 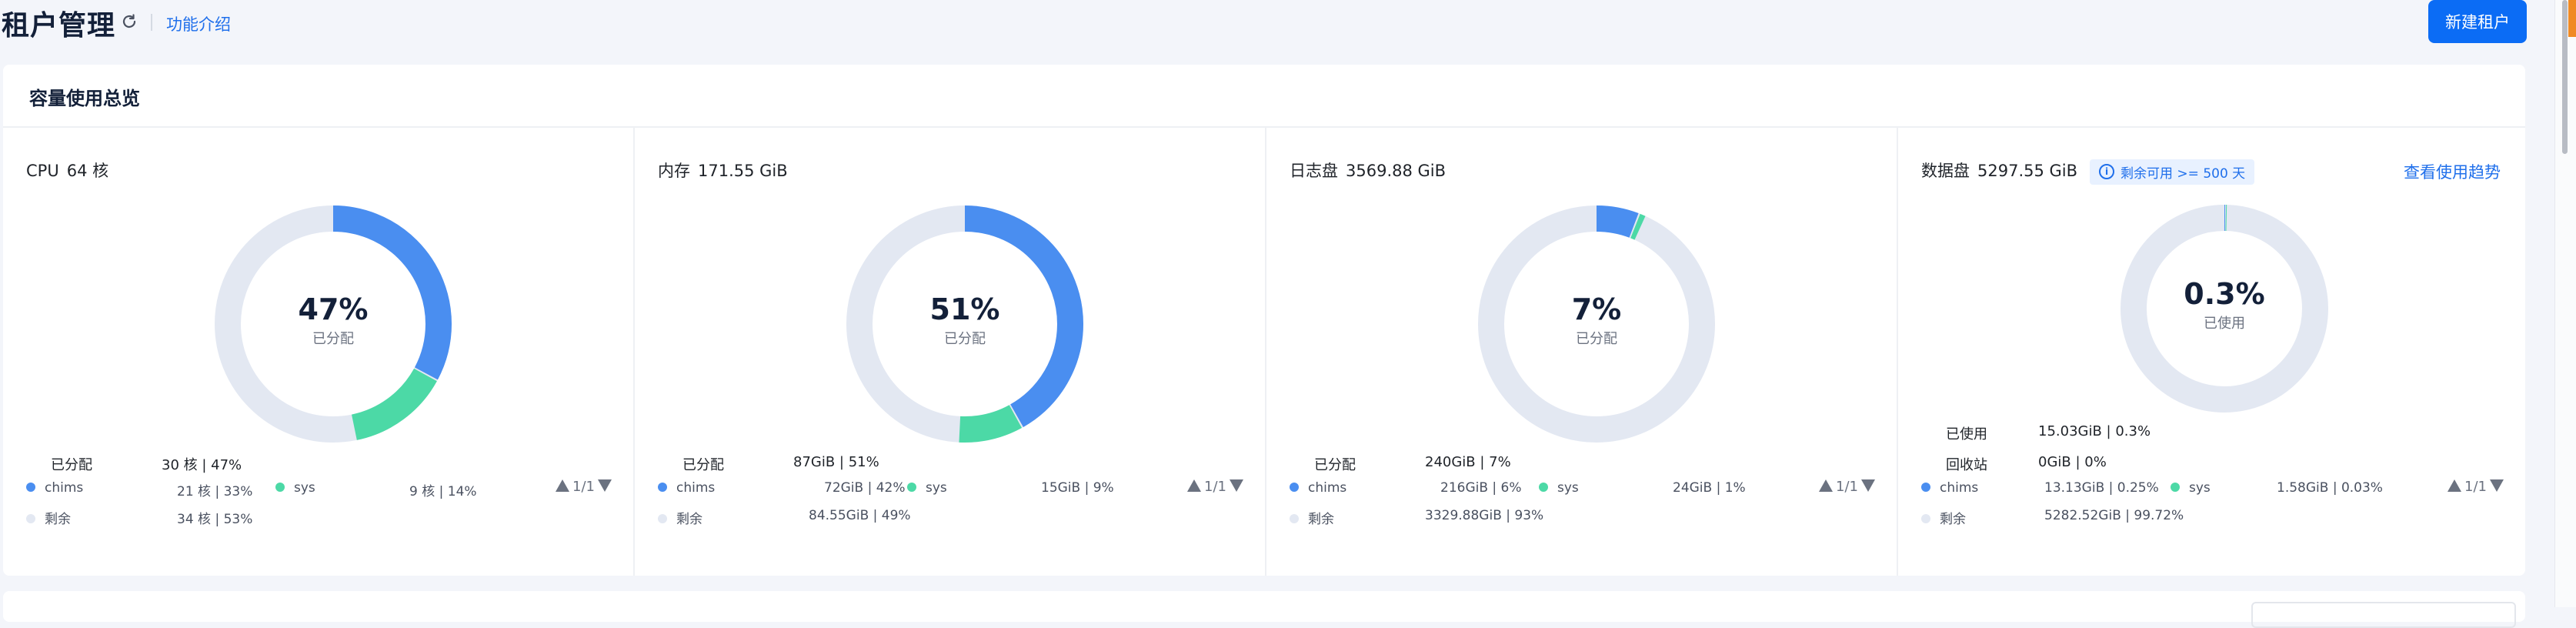 I want to click on card-title: 容量使用总览, so click(x=85, y=98).